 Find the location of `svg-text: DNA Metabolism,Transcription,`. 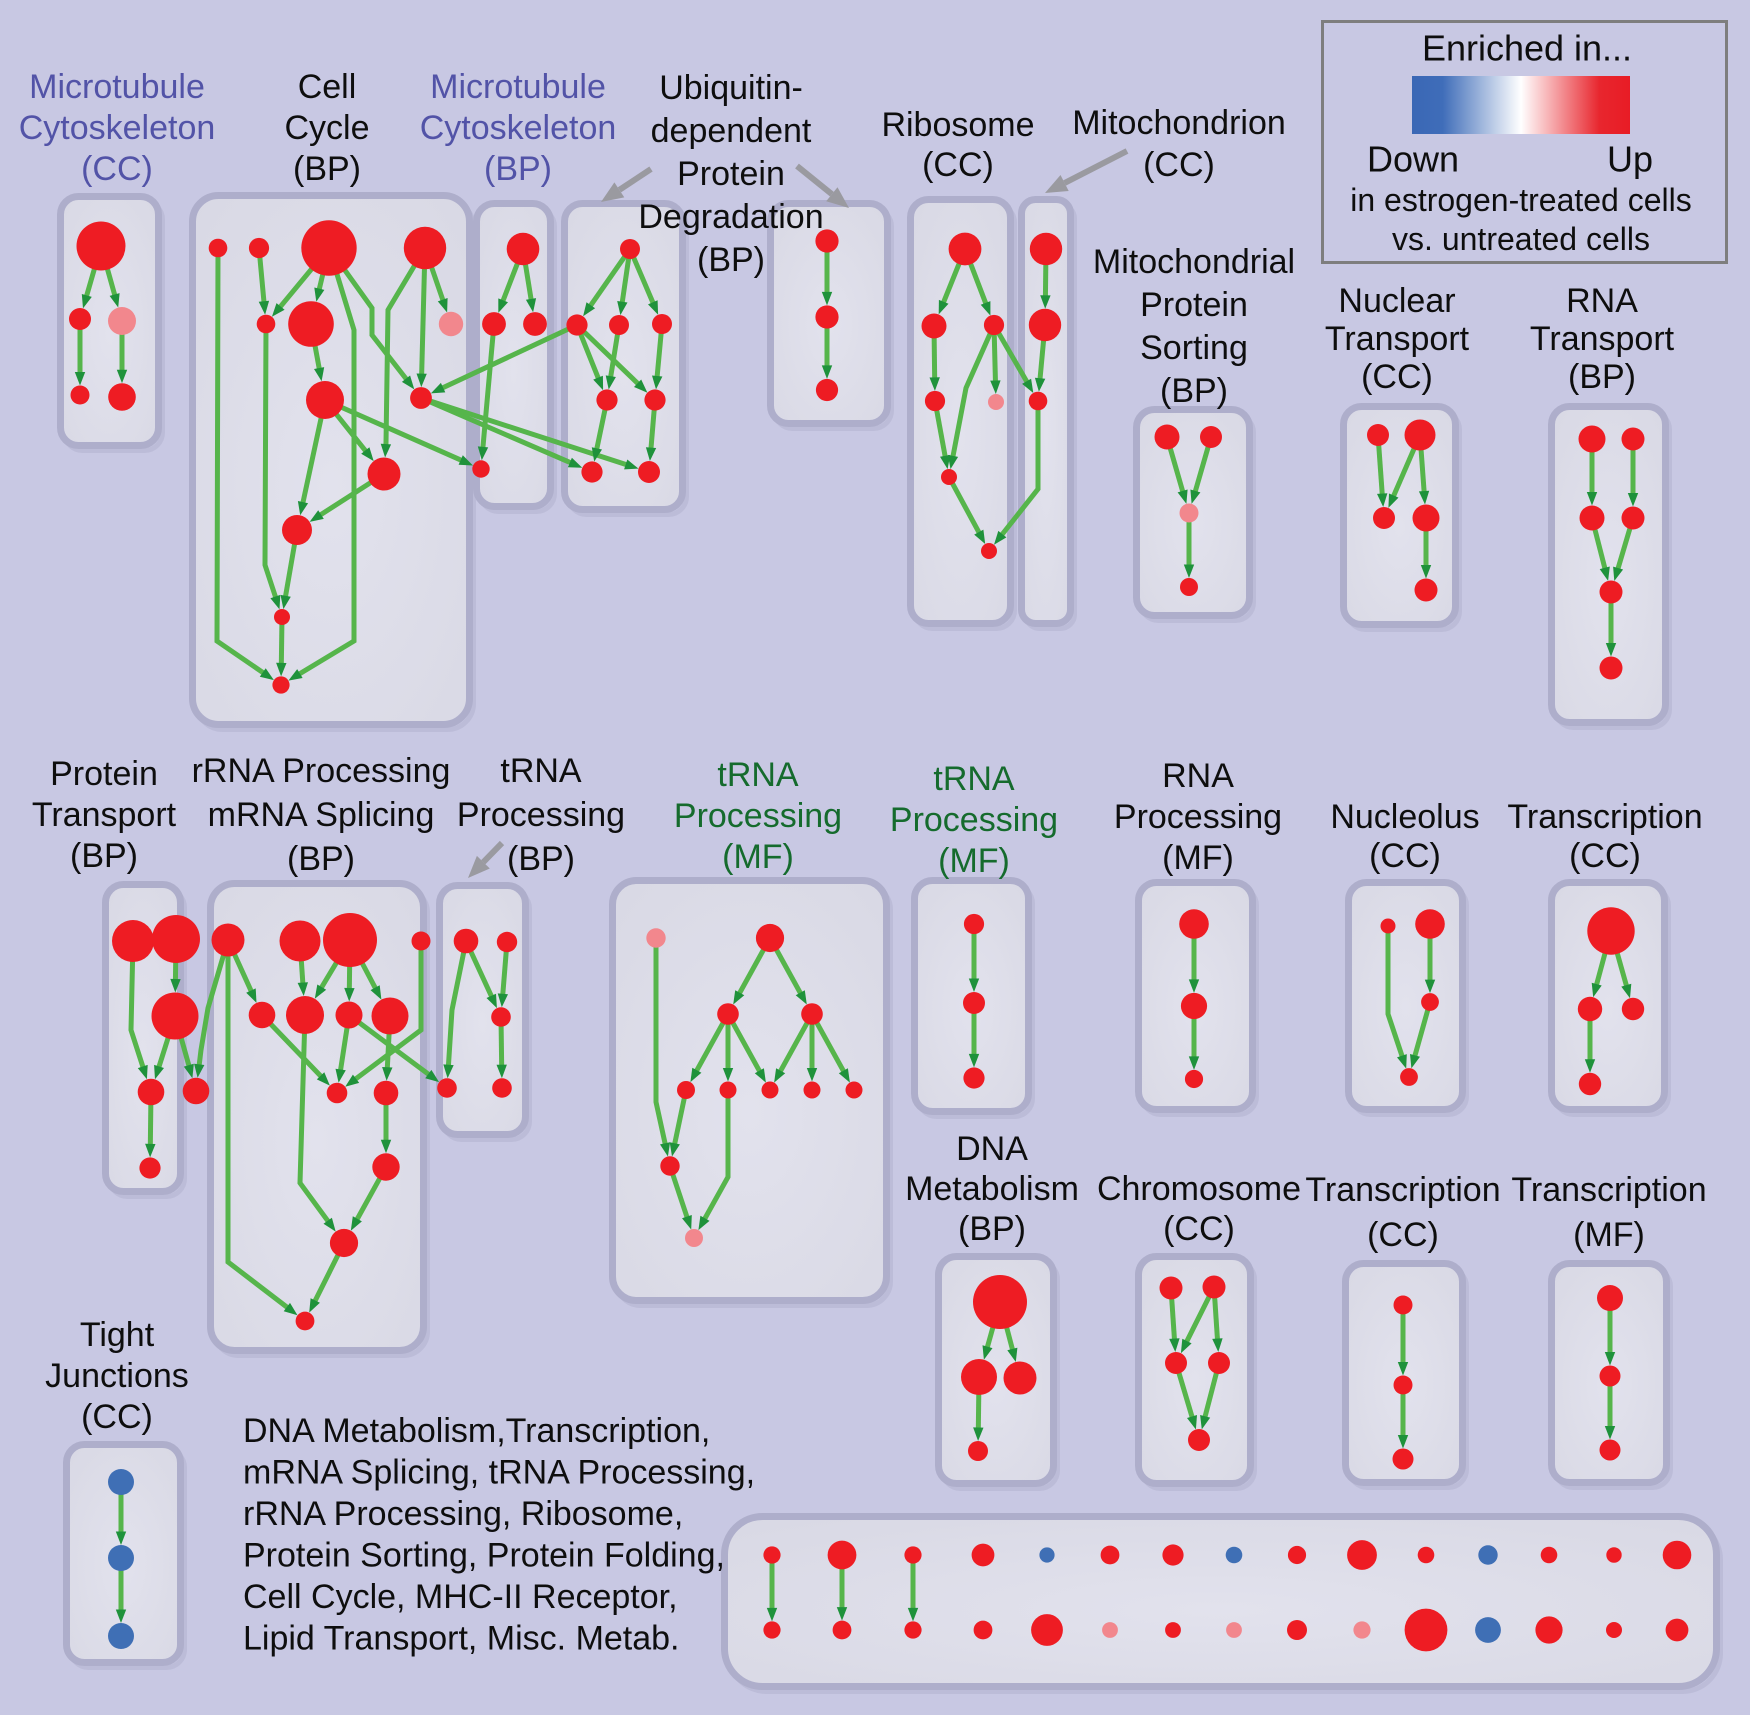

svg-text: DNA Metabolism,Transcription, is located at coordinates (476, 1431).